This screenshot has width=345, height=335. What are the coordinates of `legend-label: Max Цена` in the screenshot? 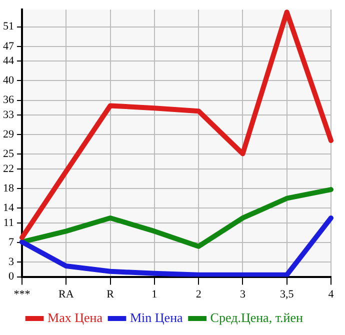 It's located at (75, 317).